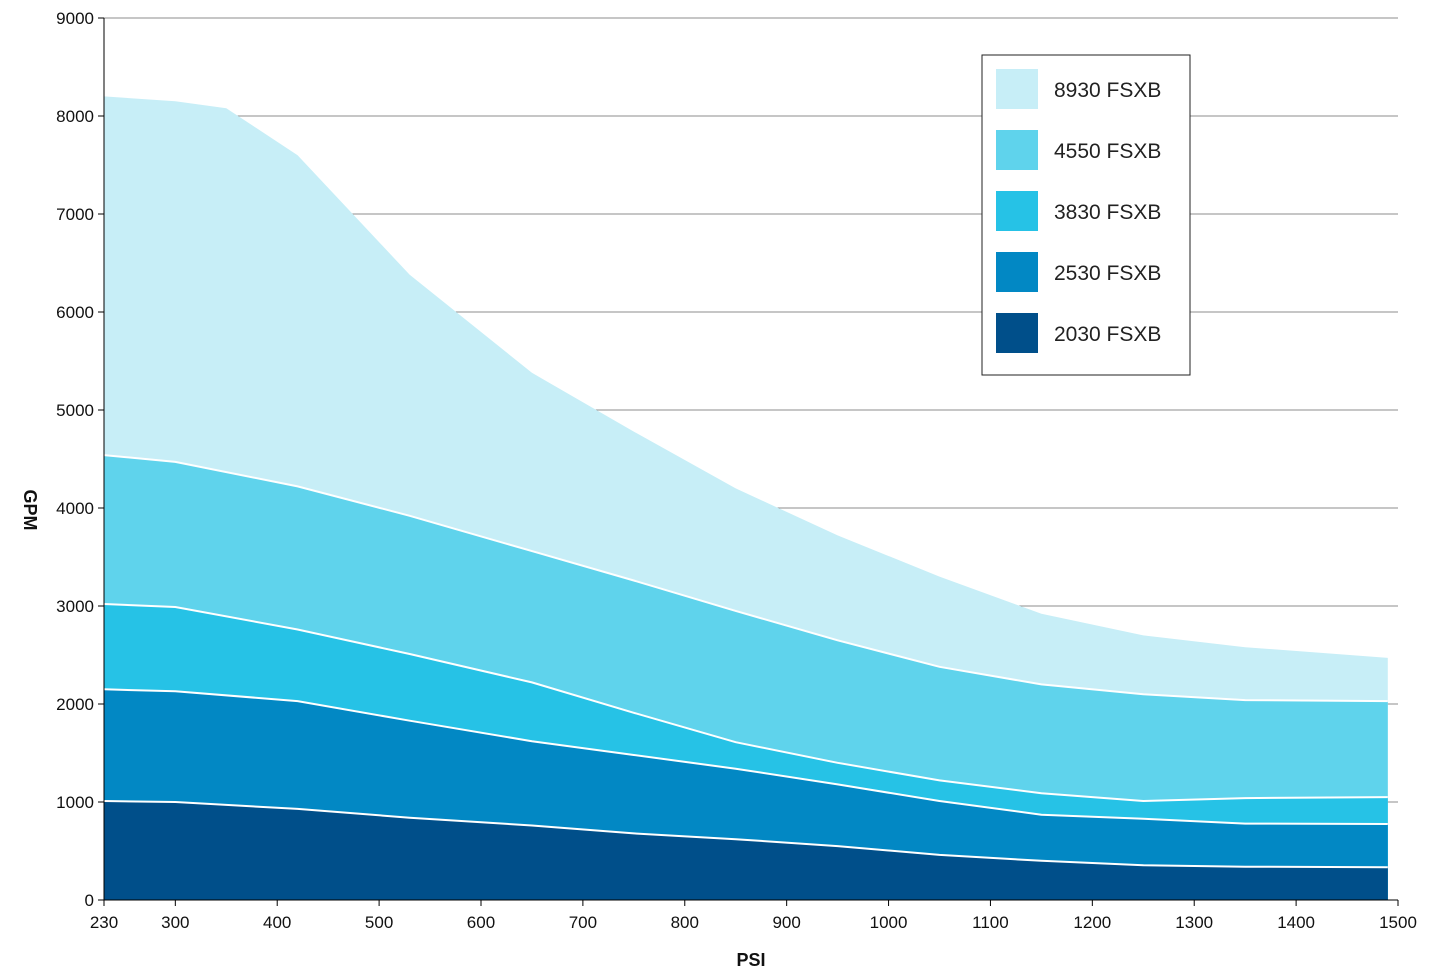 Image resolution: width=1446 pixels, height=973 pixels. I want to click on y-tick-label: 4000, so click(75, 508).